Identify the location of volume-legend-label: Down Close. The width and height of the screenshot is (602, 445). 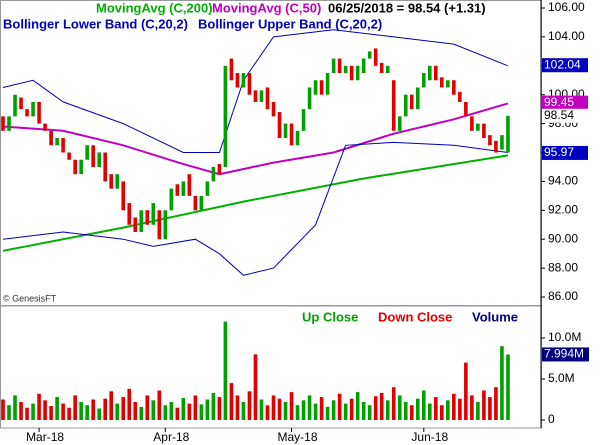
(415, 316).